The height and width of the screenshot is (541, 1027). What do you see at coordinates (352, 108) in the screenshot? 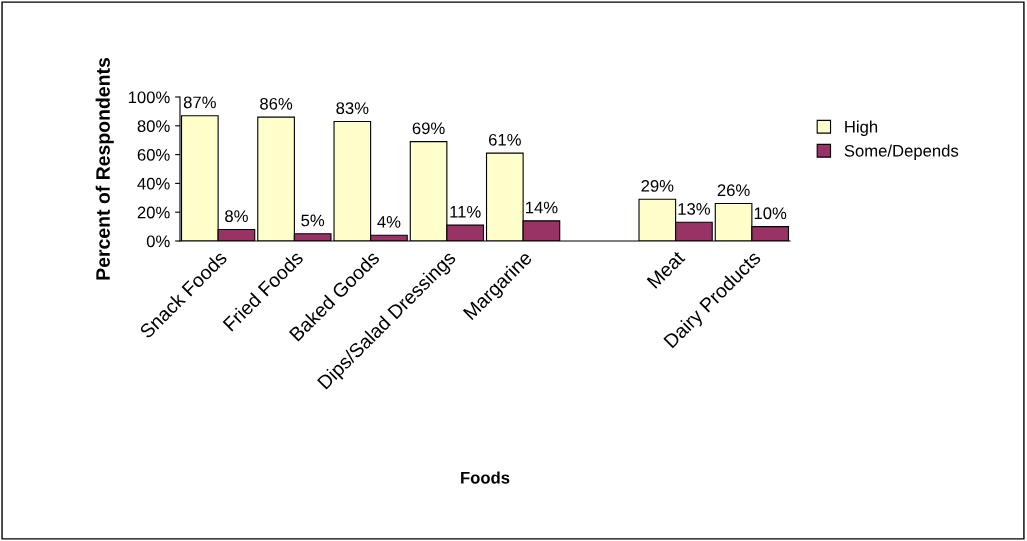
I see `data-label: 83%` at bounding box center [352, 108].